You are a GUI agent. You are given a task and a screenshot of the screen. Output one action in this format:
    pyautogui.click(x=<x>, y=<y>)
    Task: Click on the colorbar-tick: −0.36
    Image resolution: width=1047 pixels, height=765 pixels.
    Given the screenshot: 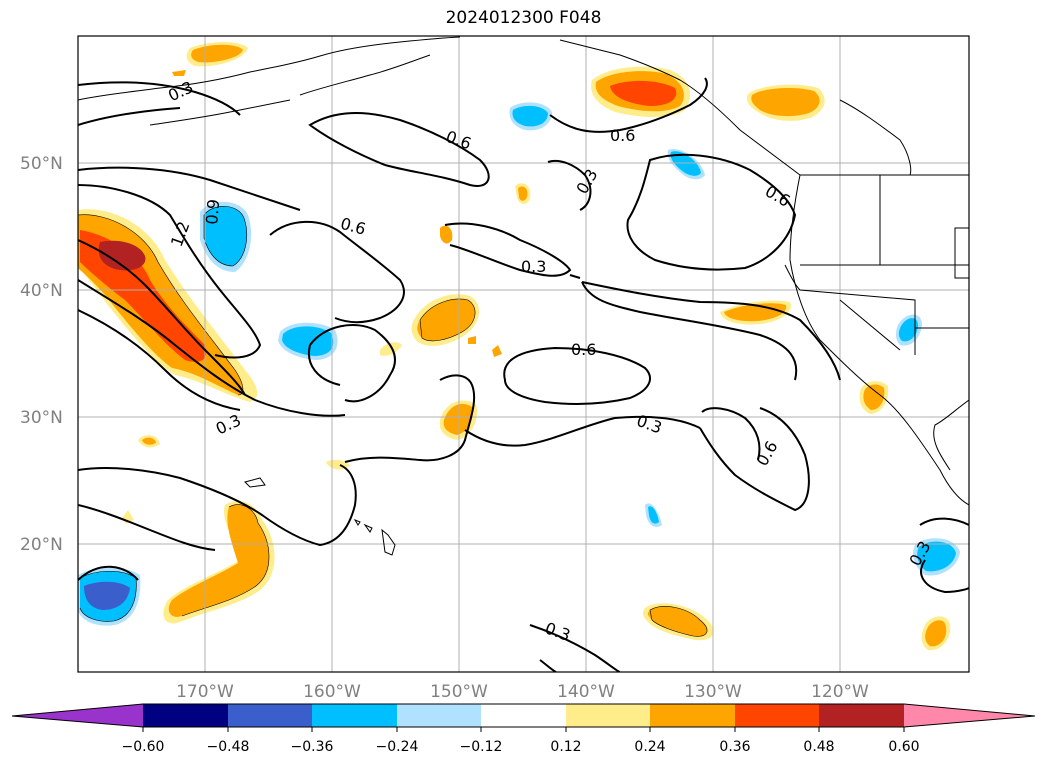 What is the action you would take?
    pyautogui.click(x=312, y=747)
    